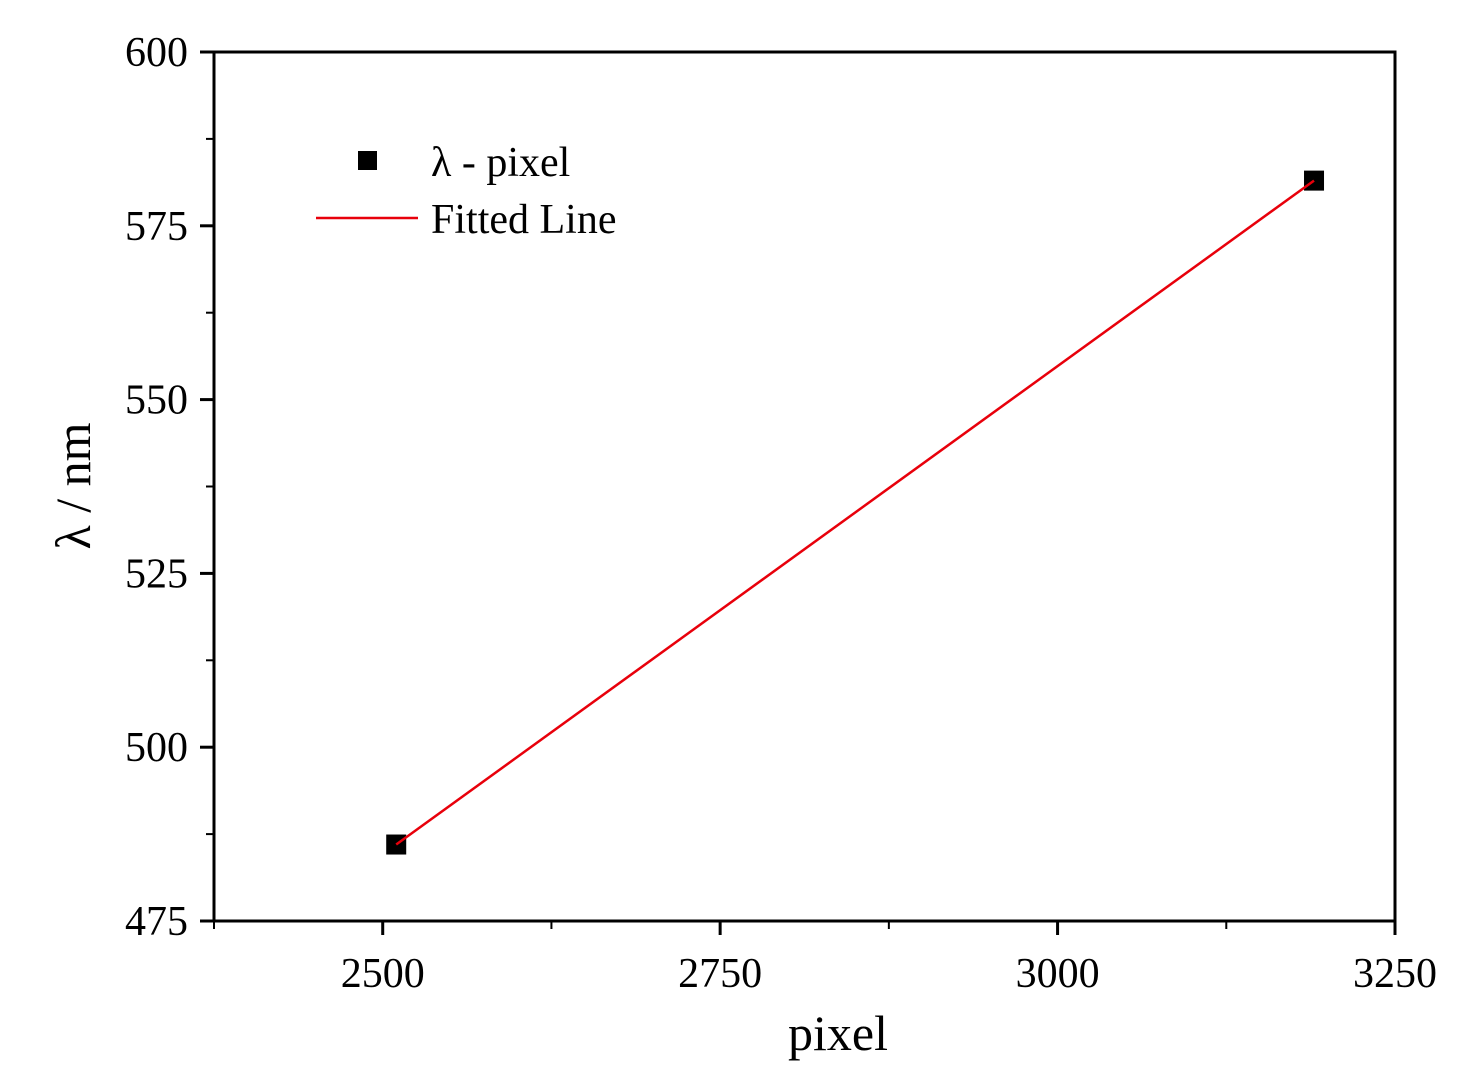 The image size is (1482, 1089). Describe the element at coordinates (1395, 974) in the screenshot. I see `x-tick-label: 3250` at that location.